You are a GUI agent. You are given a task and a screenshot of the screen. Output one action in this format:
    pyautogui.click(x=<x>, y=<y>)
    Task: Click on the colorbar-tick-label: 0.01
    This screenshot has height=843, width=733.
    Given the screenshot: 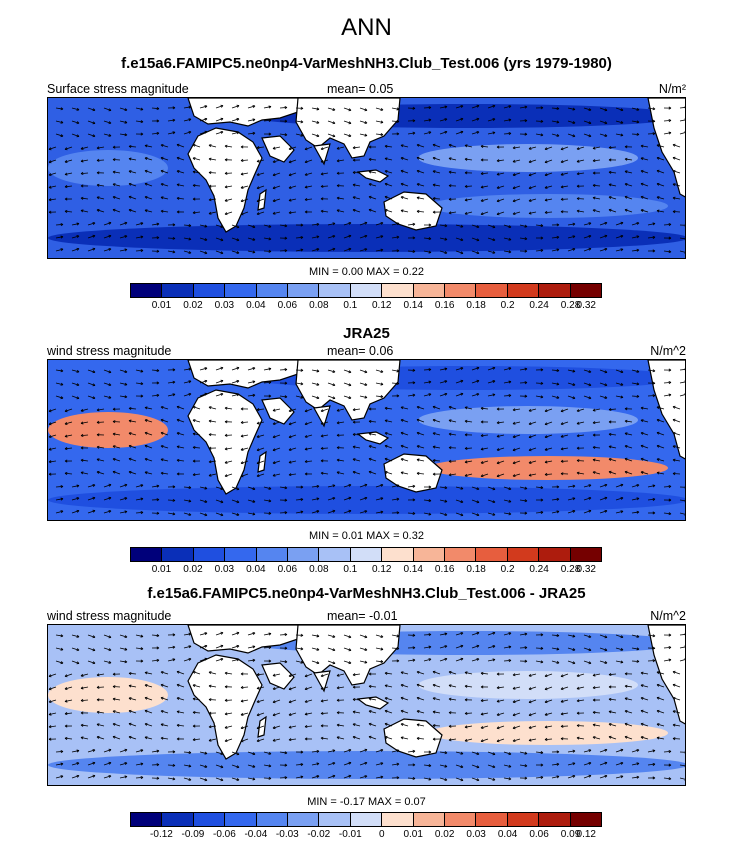 What is the action you would take?
    pyautogui.click(x=413, y=834)
    